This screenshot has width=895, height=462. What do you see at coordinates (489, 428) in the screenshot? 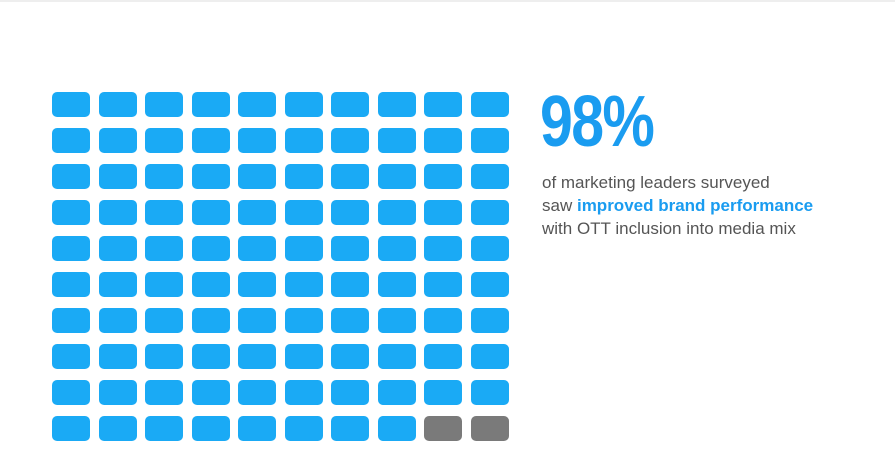
I see `waffle-tile-unfilled` at bounding box center [489, 428].